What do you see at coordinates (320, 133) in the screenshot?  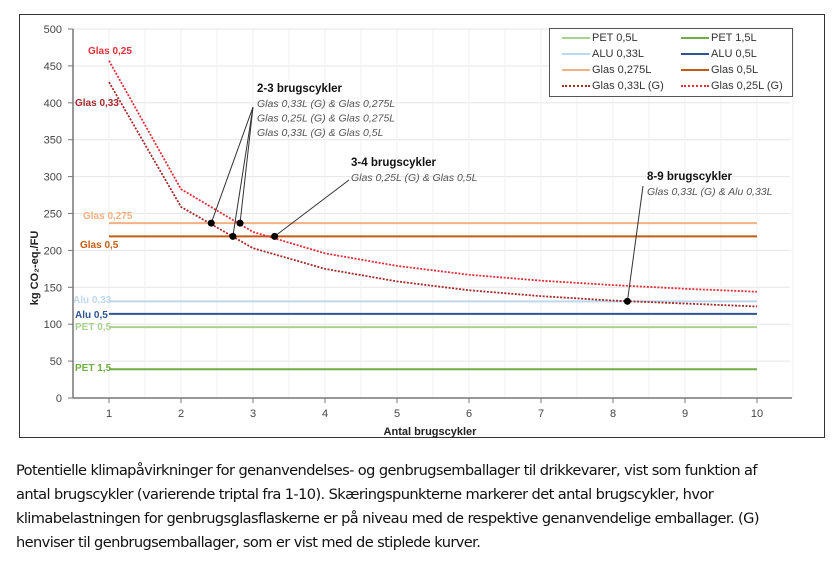 I see `annotation-text: Glas 0,33L (G) & Glas 0,5L` at bounding box center [320, 133].